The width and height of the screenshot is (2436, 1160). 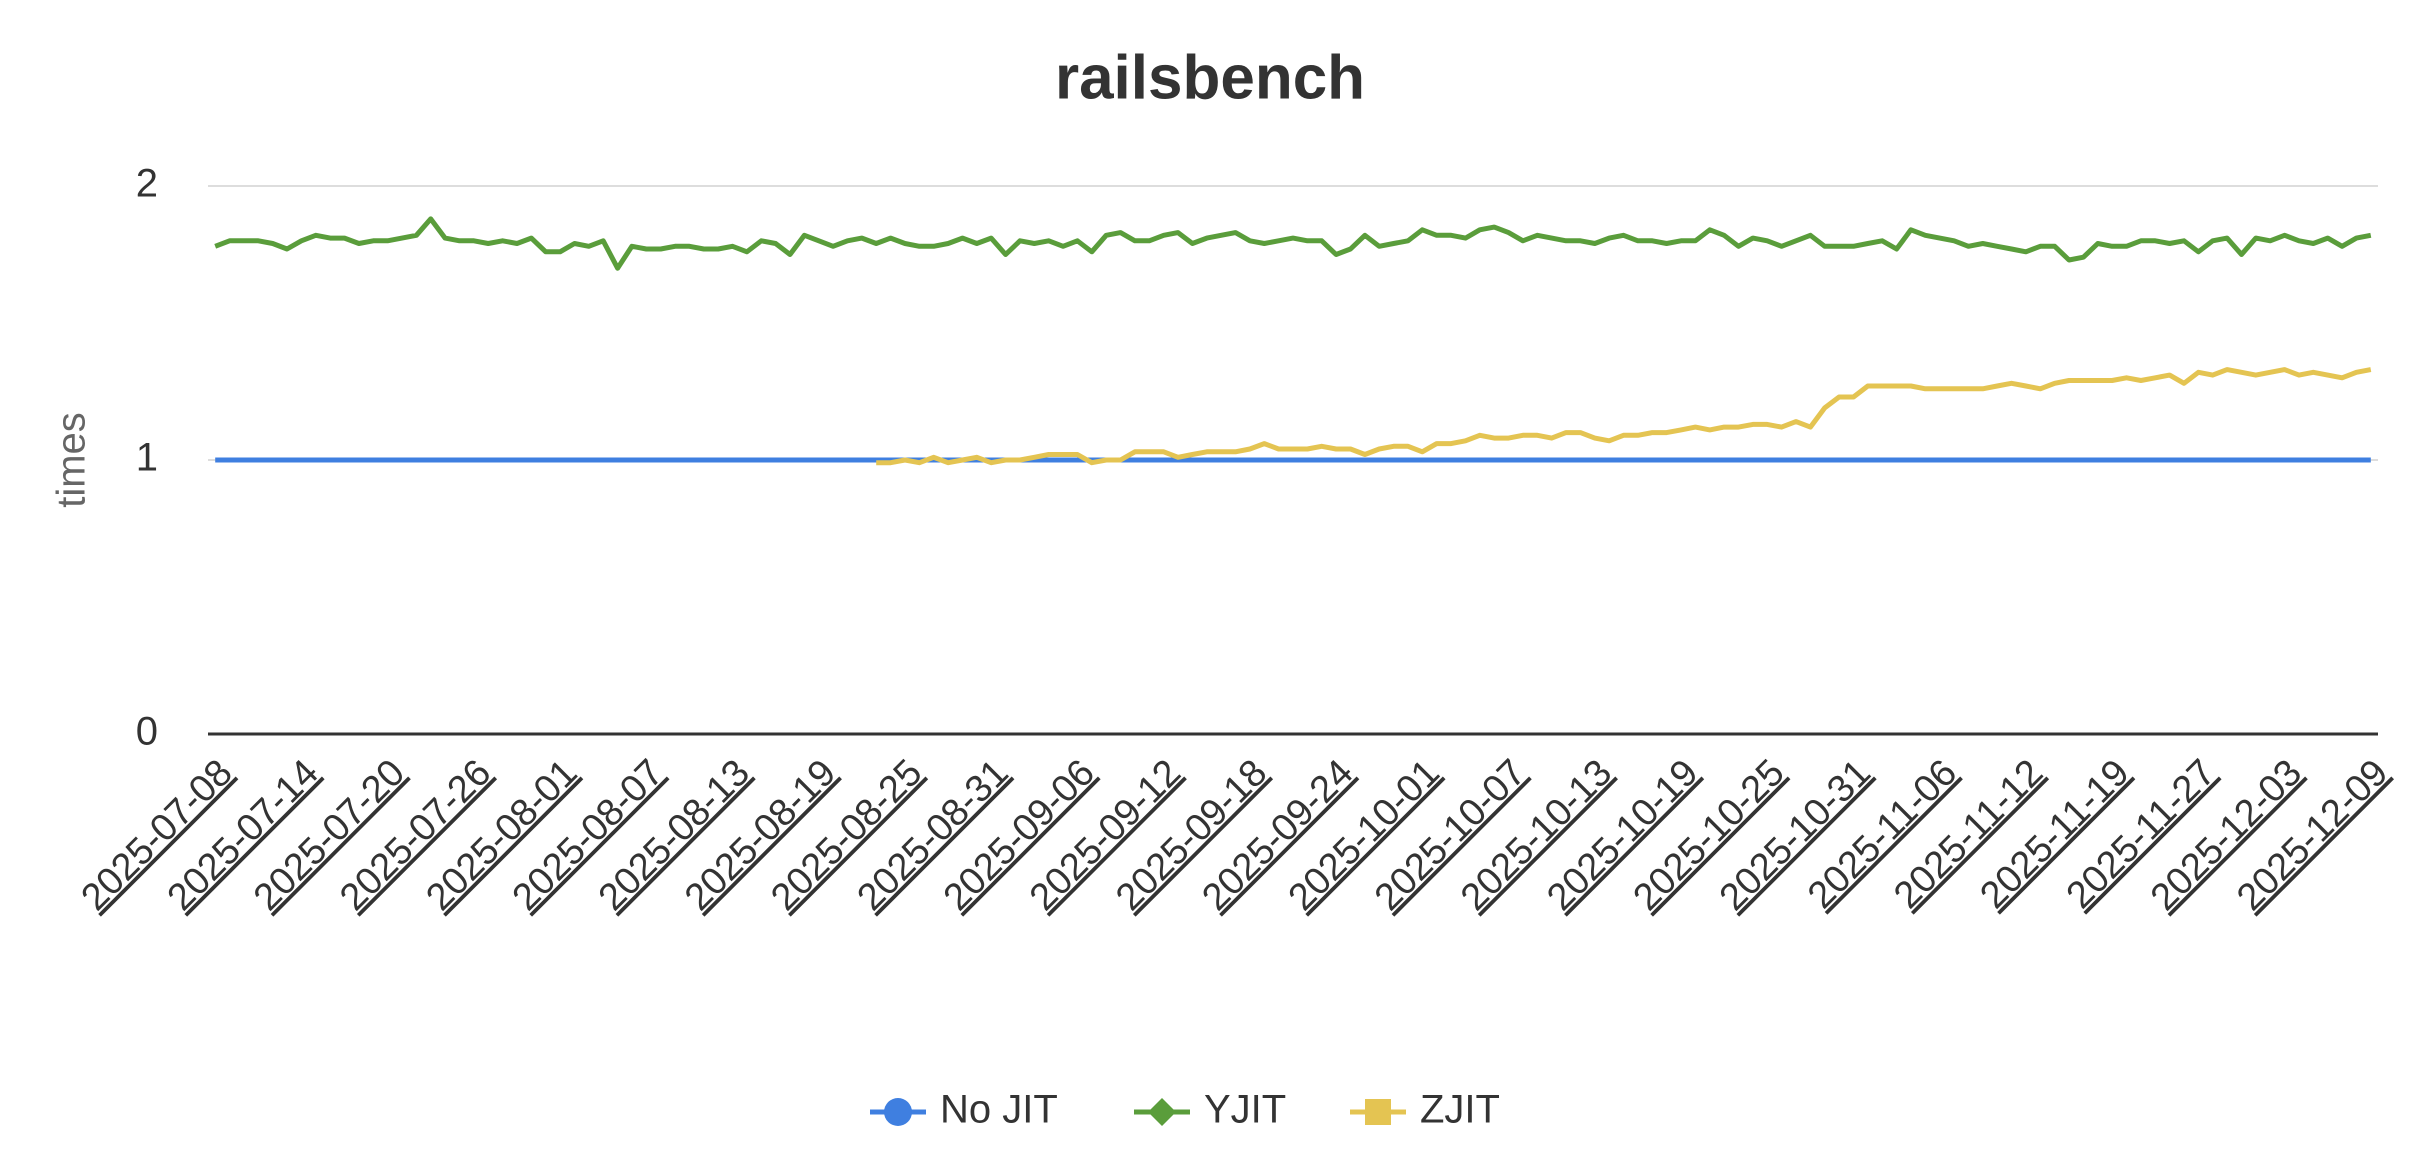 I want to click on legend-label: No JIT, so click(x=999, y=1110).